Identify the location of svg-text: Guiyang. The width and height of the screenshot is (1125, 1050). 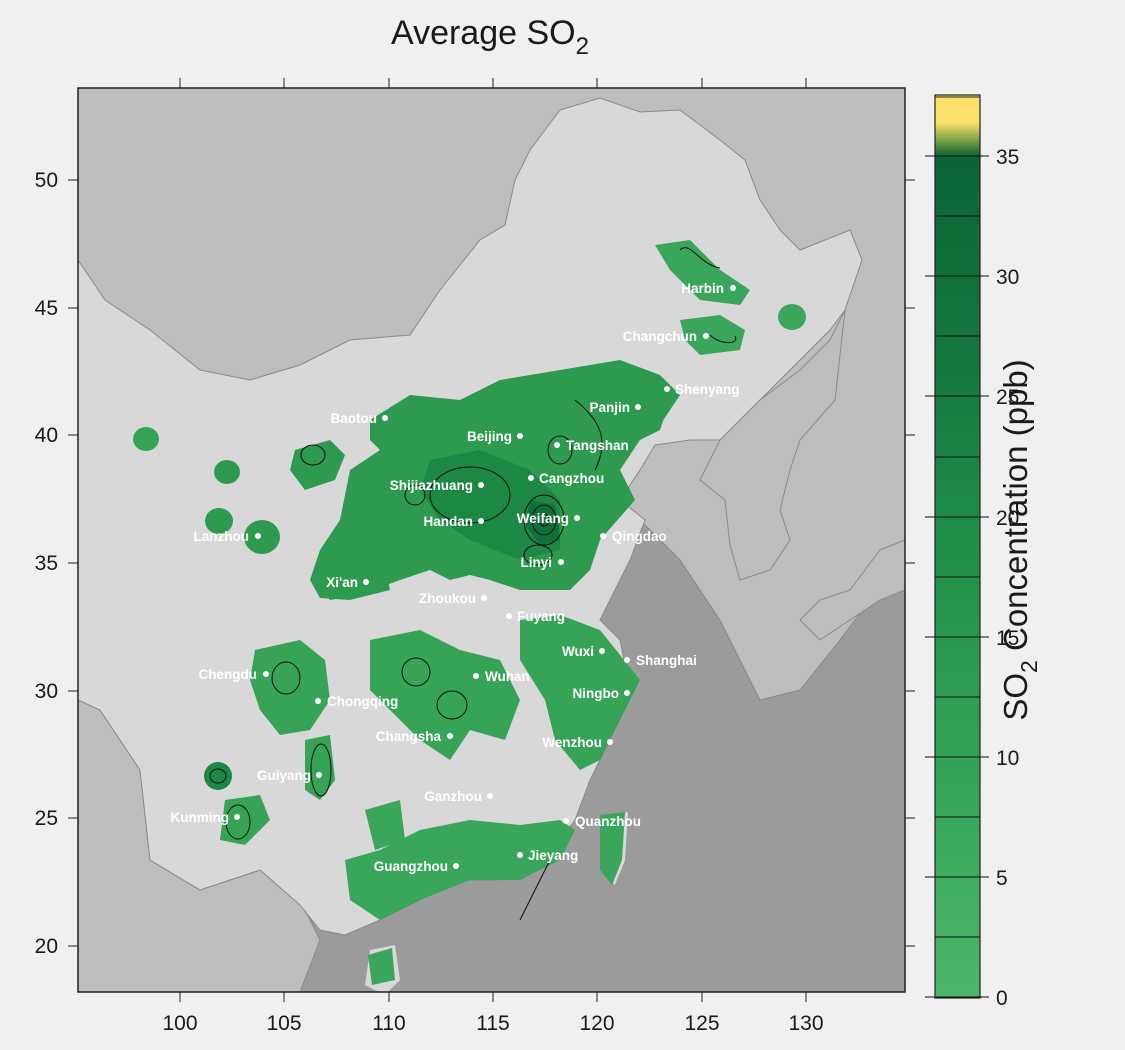
(284, 775).